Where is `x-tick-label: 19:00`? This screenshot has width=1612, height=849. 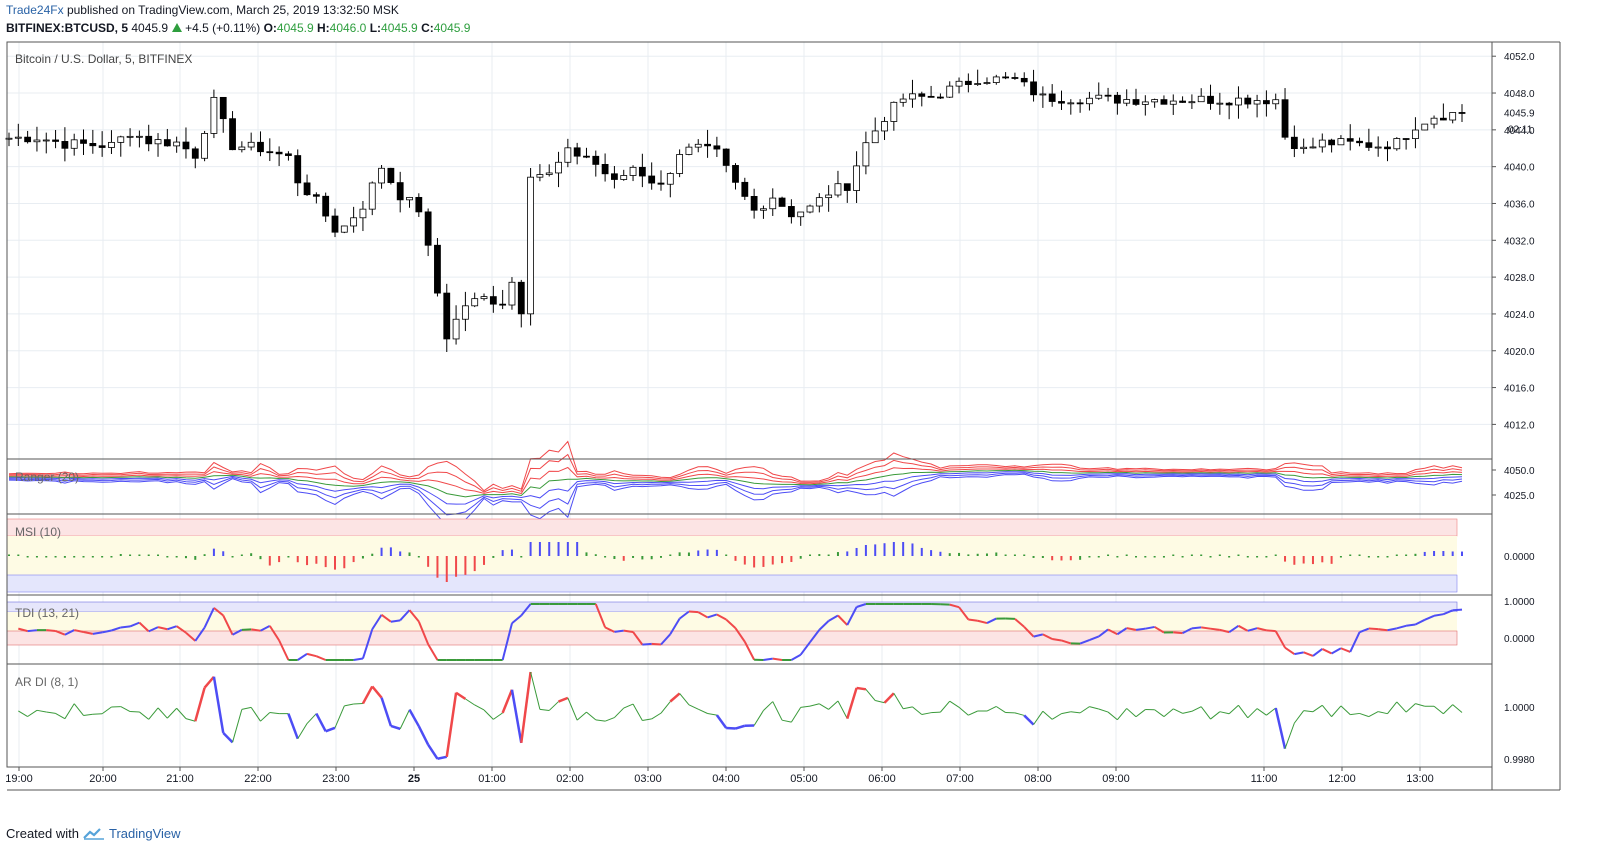
x-tick-label: 19:00 is located at coordinates (19, 779).